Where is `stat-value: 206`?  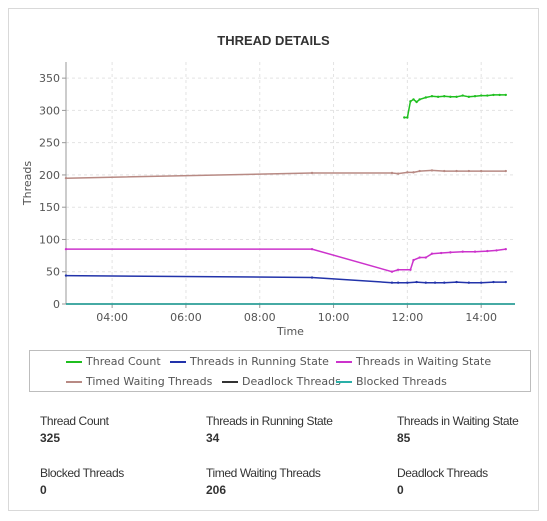
stat-value: 206 is located at coordinates (216, 490).